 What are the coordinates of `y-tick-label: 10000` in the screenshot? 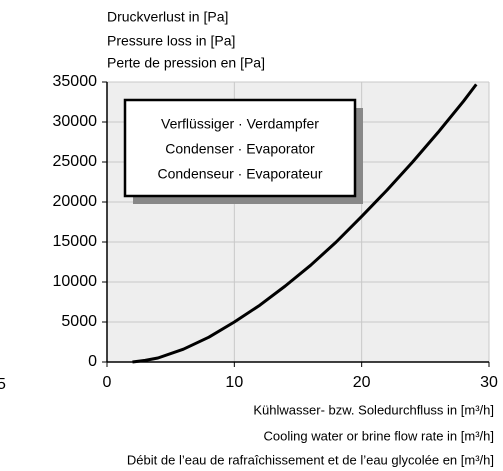 It's located at (75, 281).